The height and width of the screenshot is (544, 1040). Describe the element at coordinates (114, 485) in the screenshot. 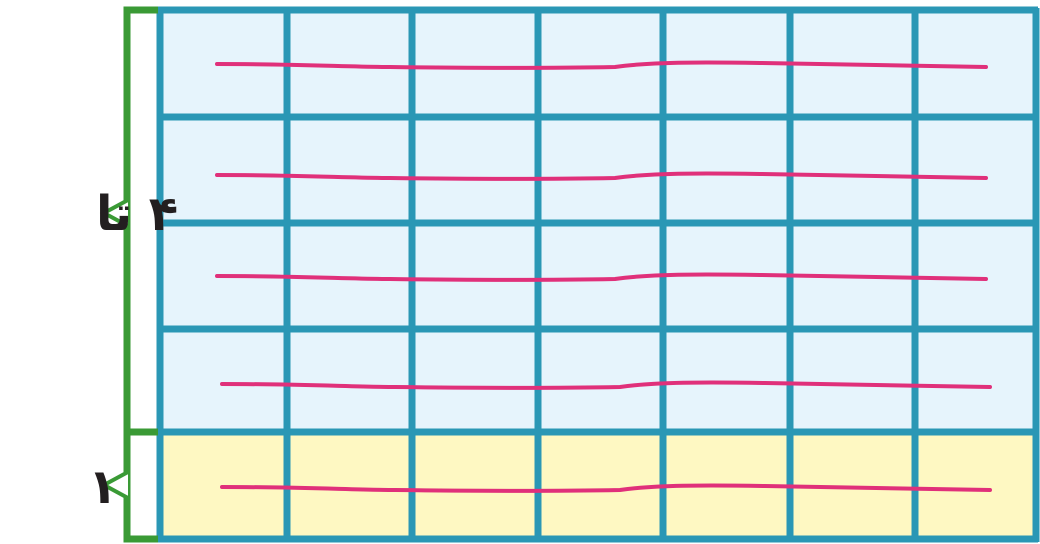

I see `brace-lower-tip` at that location.